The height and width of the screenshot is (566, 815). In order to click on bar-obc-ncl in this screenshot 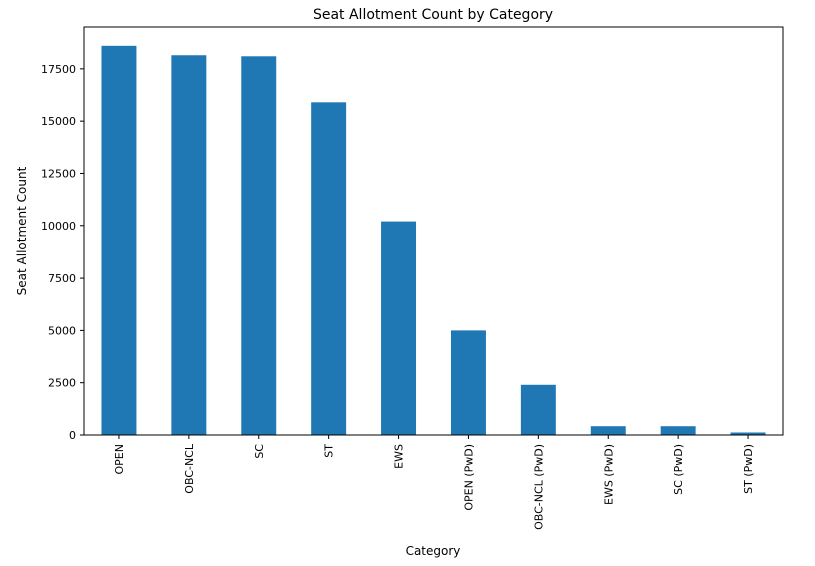, I will do `click(189, 245)`.